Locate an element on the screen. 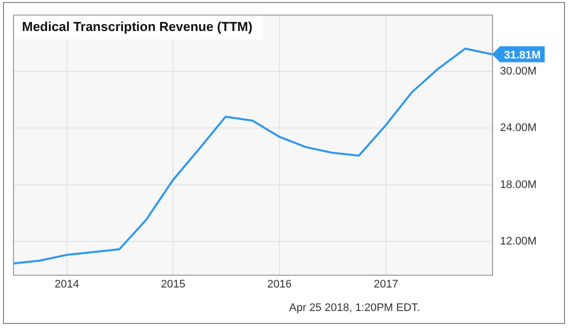 This screenshot has height=330, width=570. y-tick-label: 18.00M is located at coordinates (518, 184).